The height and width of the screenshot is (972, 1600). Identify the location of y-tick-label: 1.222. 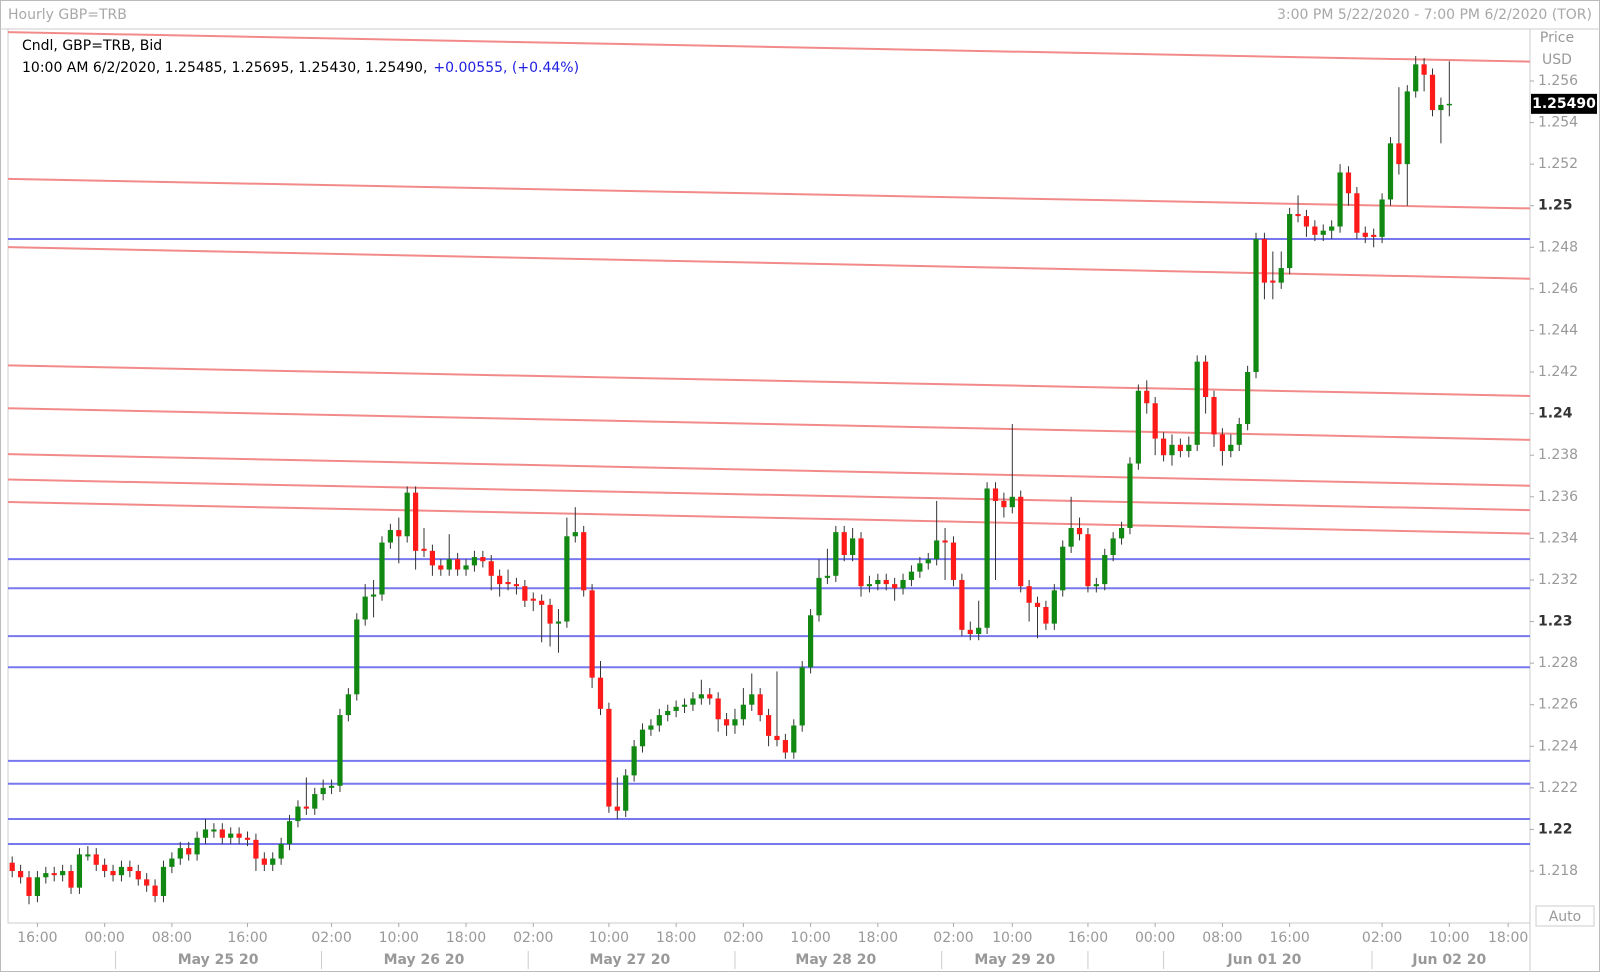
(1558, 788).